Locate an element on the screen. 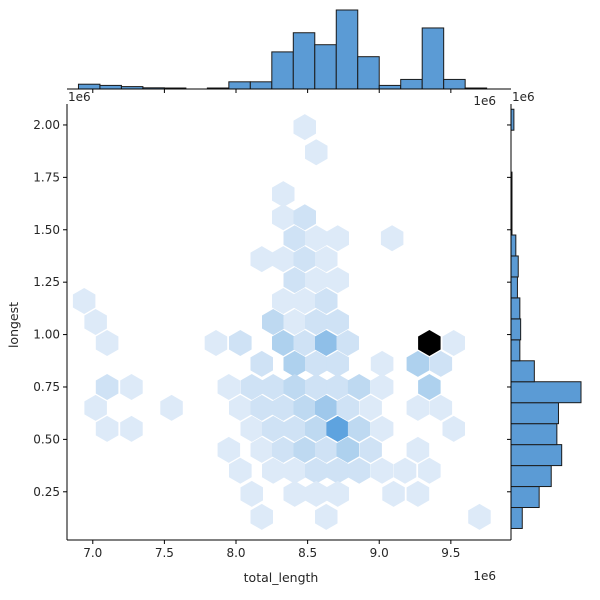 The height and width of the screenshot is (600, 600). y-marginal-offset-label: 1e6 is located at coordinates (523, 97).